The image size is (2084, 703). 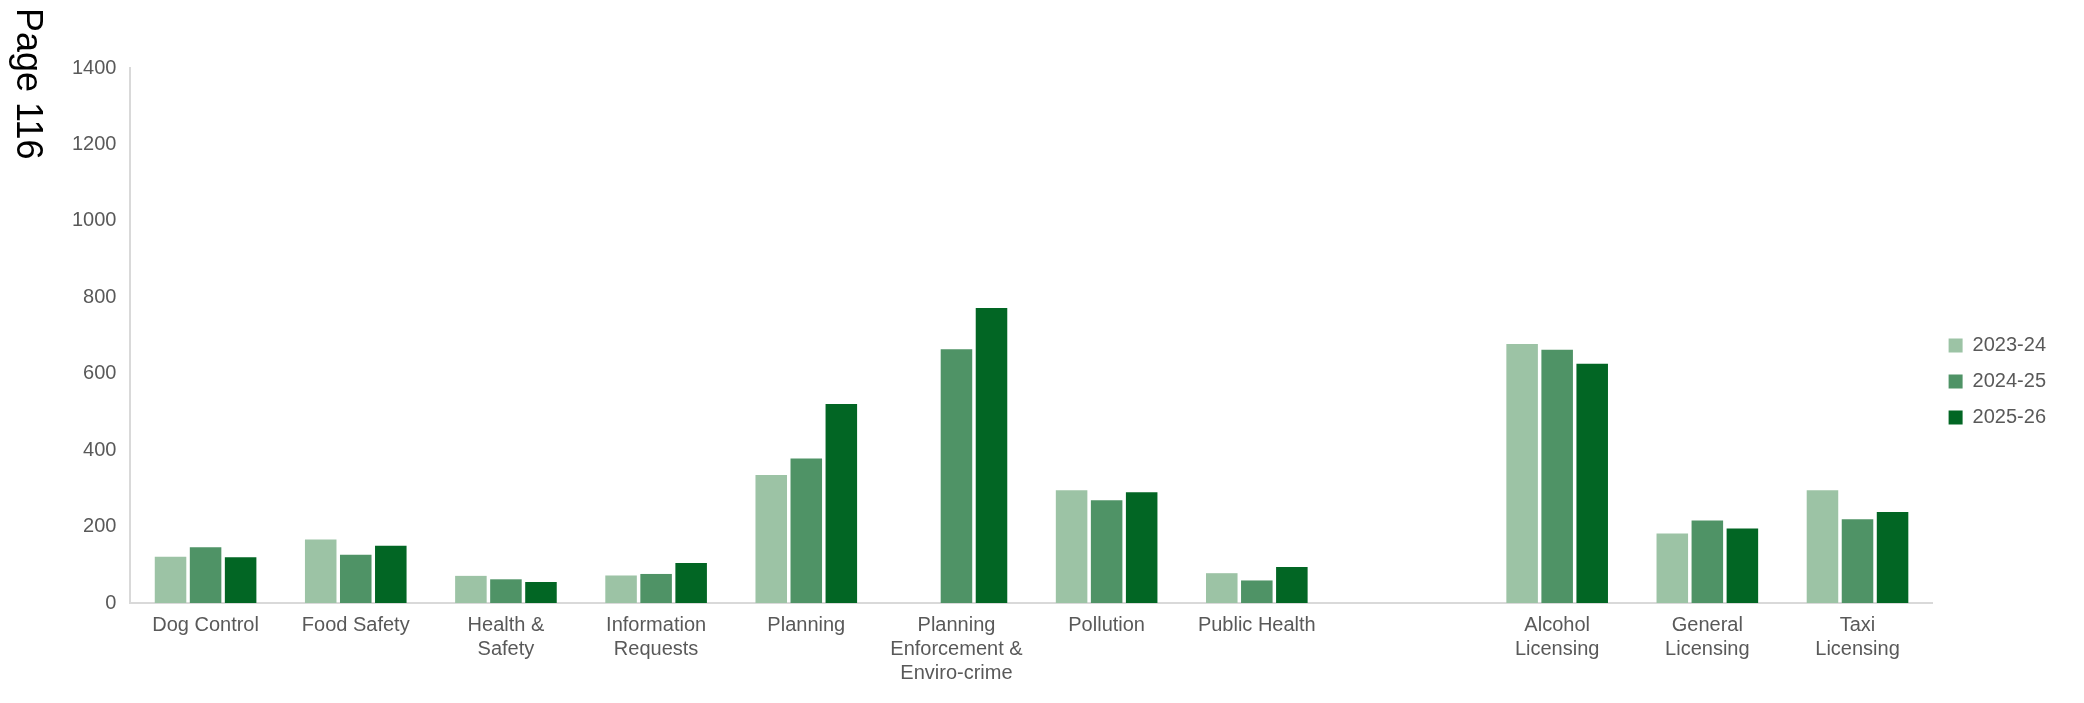 What do you see at coordinates (1557, 635) in the screenshot?
I see `x-tick-label: Alcohol Licensing` at bounding box center [1557, 635].